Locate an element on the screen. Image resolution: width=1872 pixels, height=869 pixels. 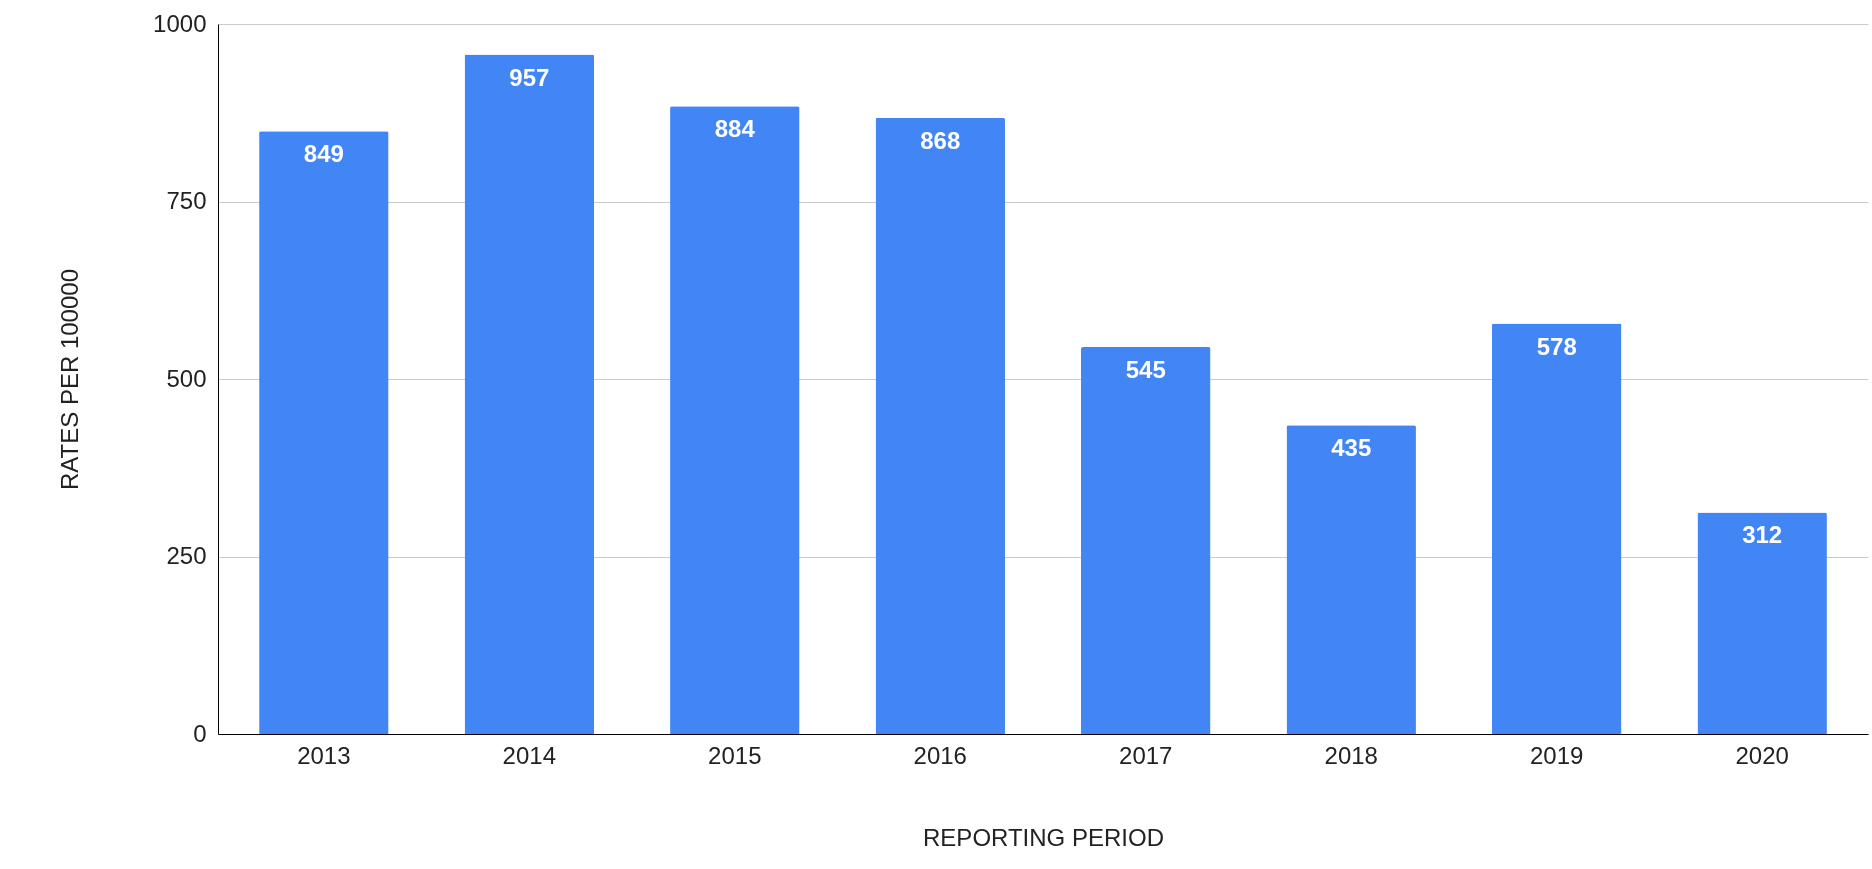
y-tick-label: 250 is located at coordinates (186, 555).